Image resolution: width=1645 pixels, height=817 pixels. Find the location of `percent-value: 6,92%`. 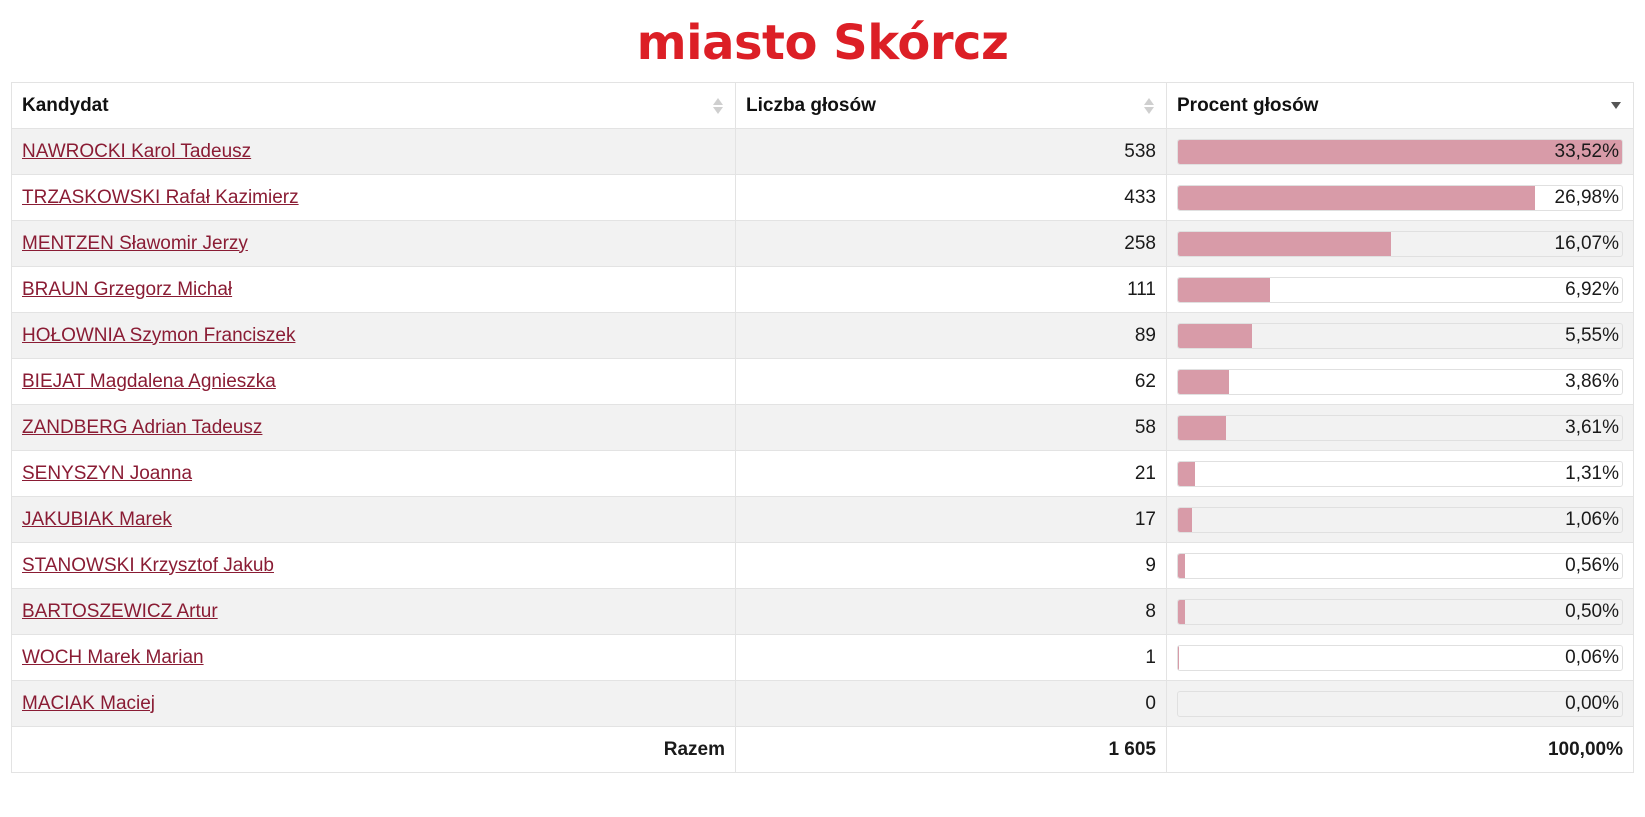

percent-value: 6,92% is located at coordinates (1592, 289).